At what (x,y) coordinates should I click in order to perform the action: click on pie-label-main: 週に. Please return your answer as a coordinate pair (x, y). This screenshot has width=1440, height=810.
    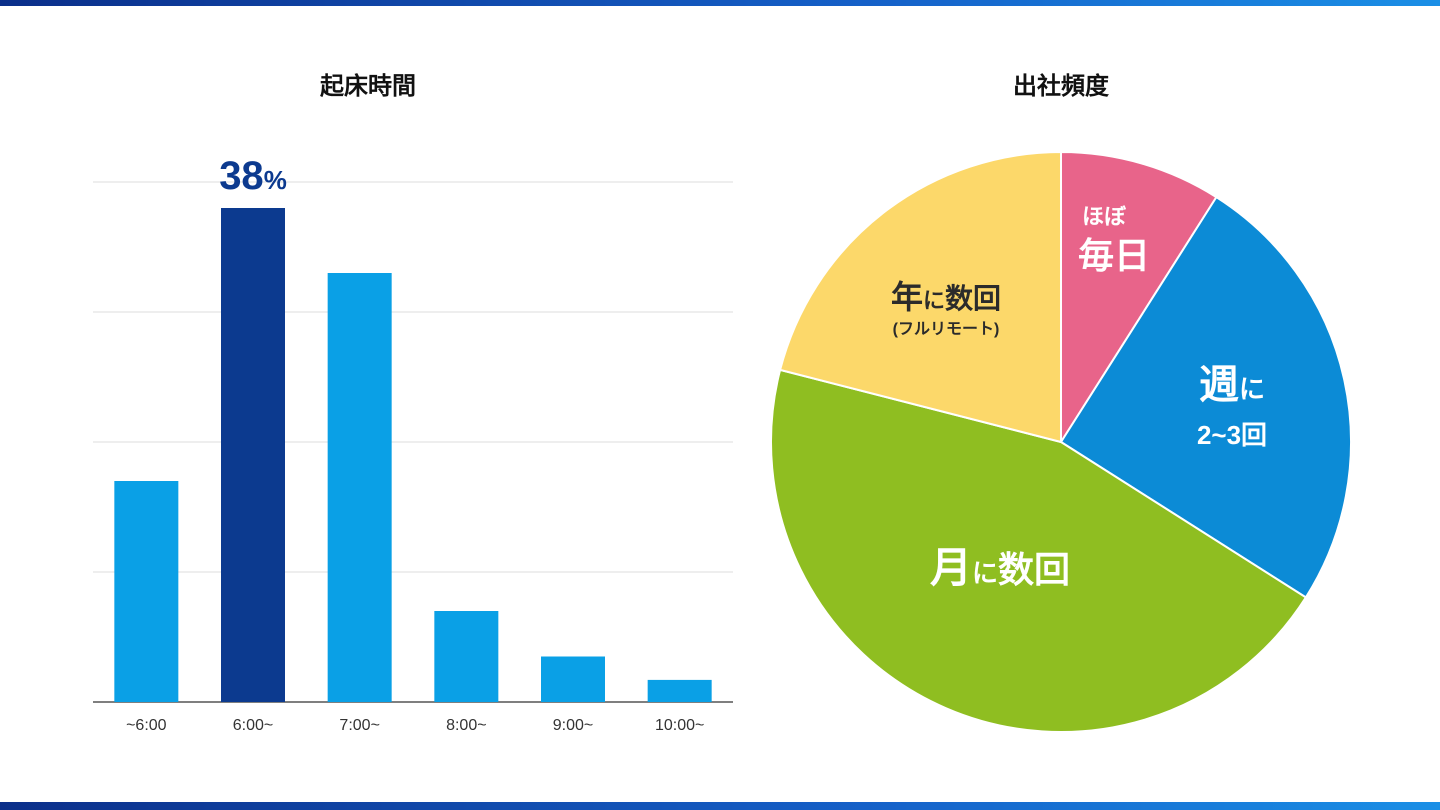
    Looking at the image, I should click on (1232, 385).